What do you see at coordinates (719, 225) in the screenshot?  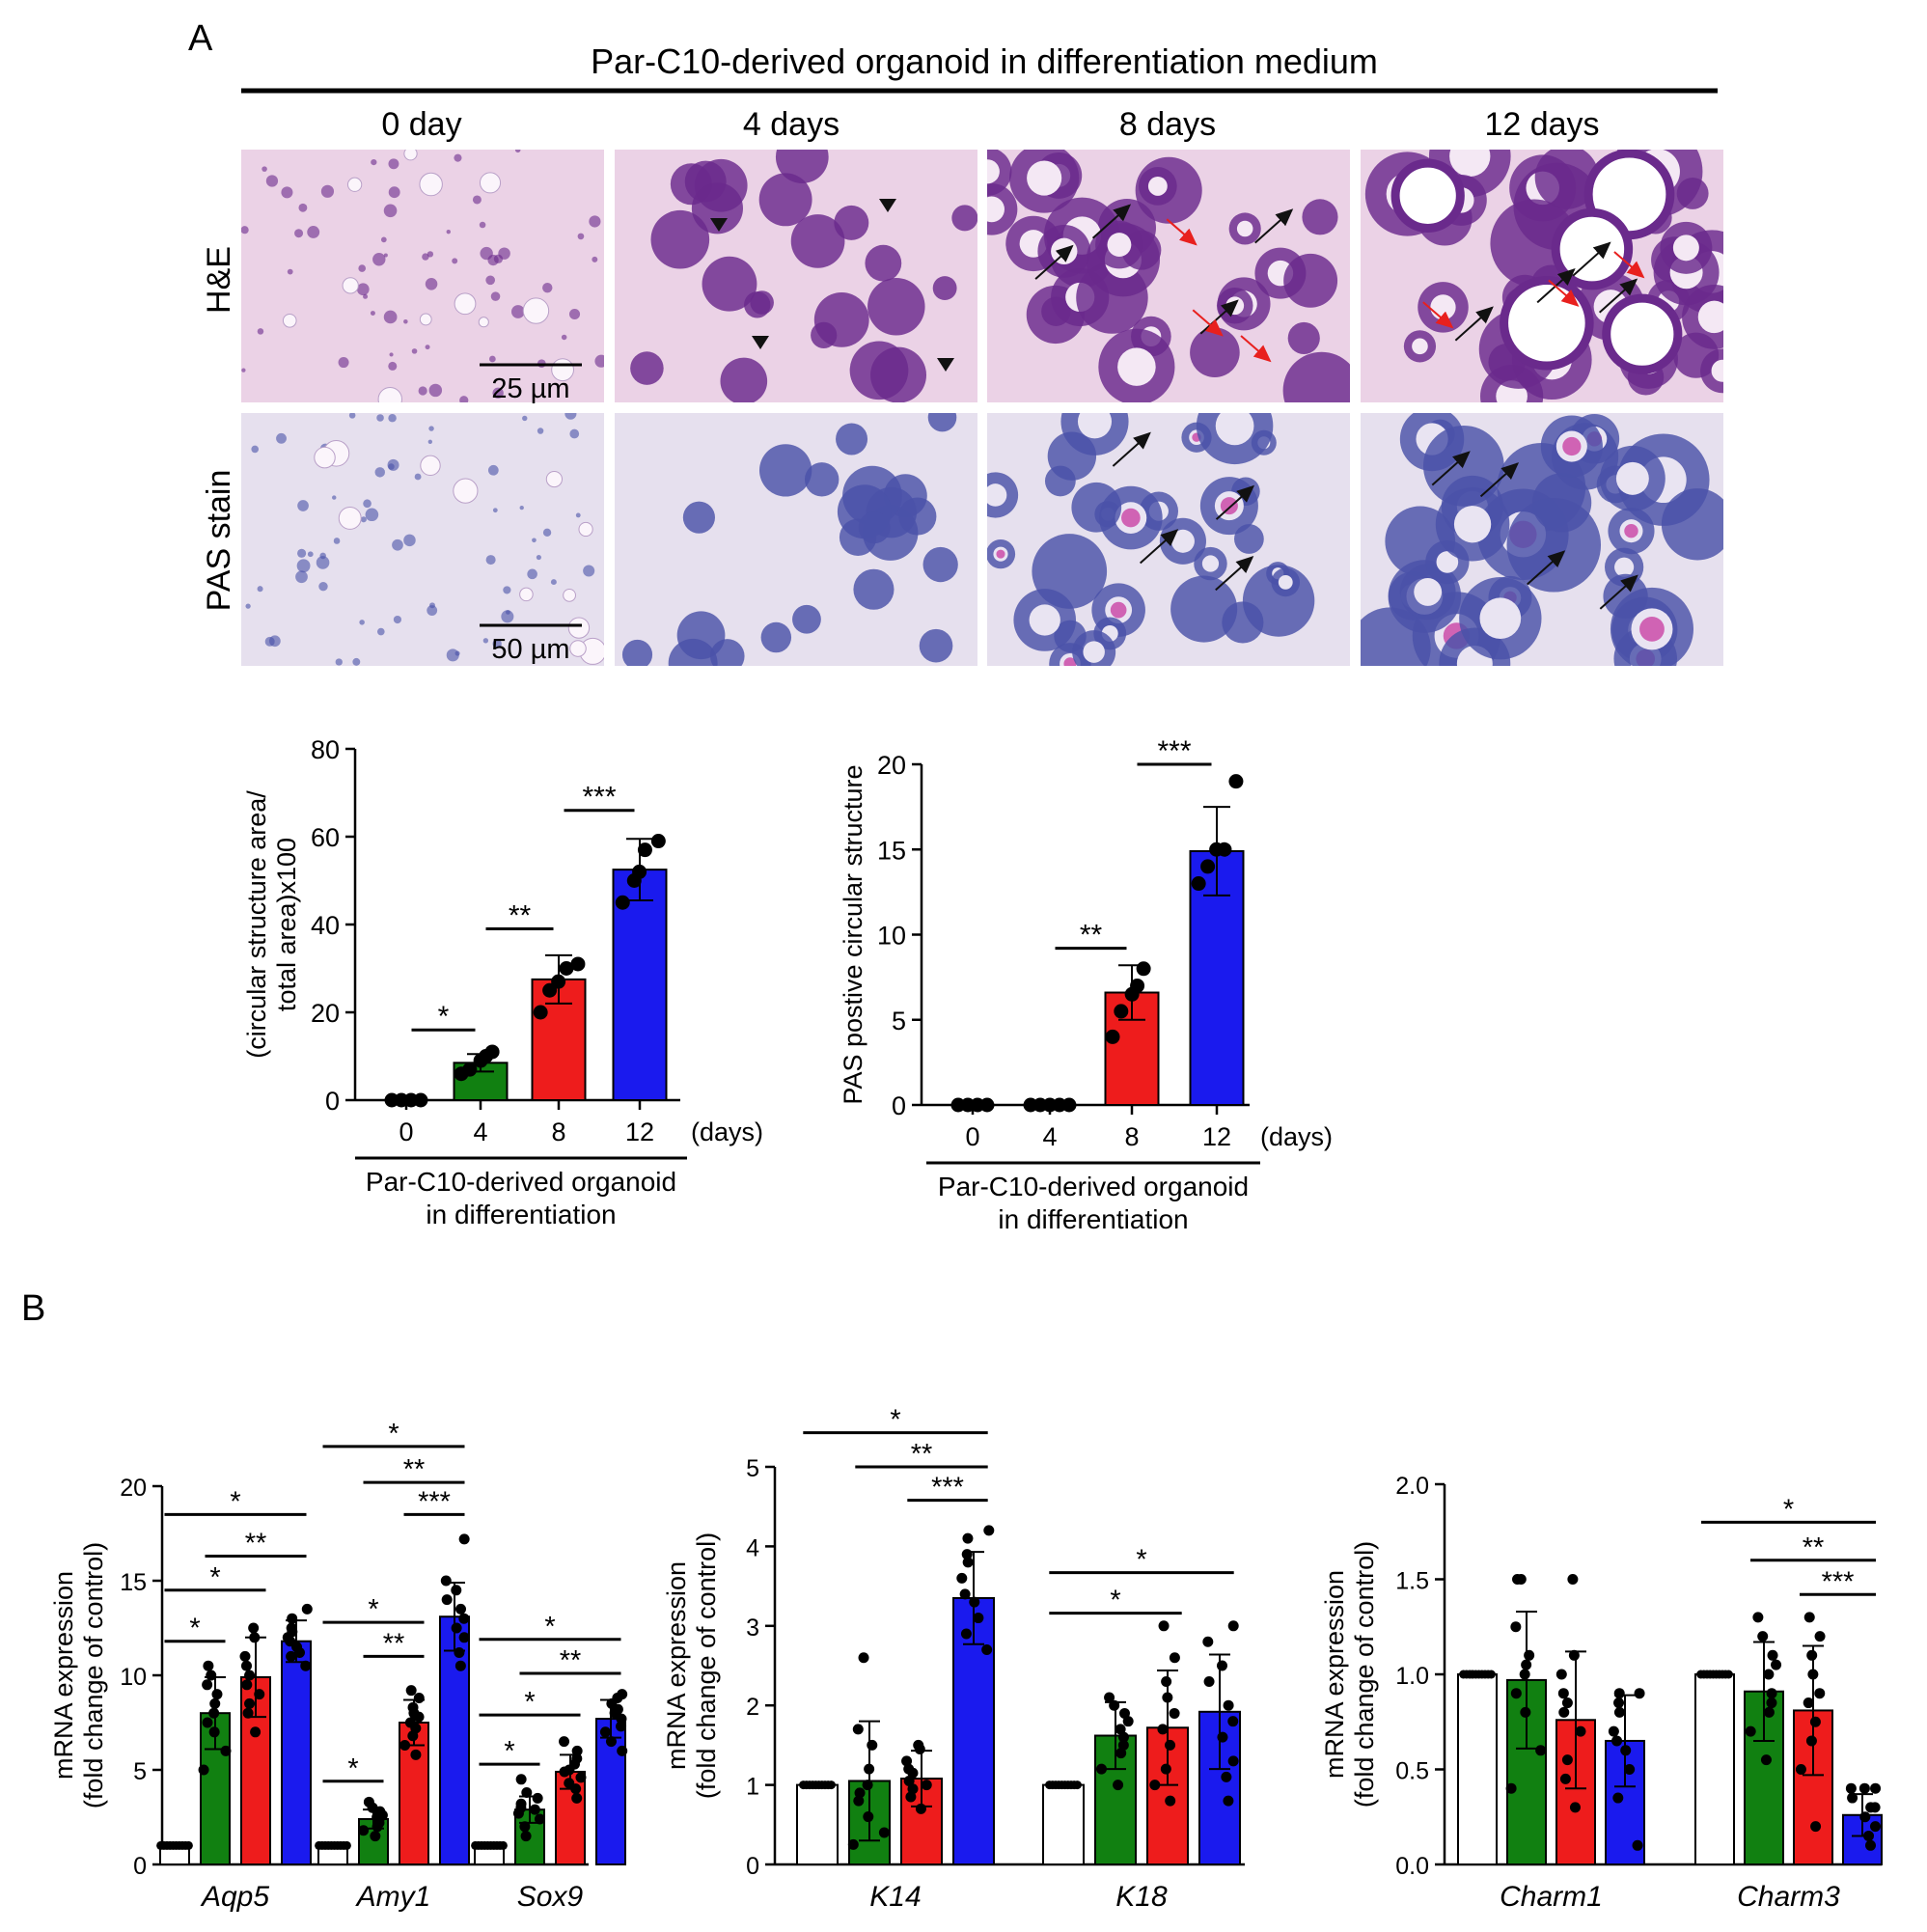 I see `arrowhead-marker` at bounding box center [719, 225].